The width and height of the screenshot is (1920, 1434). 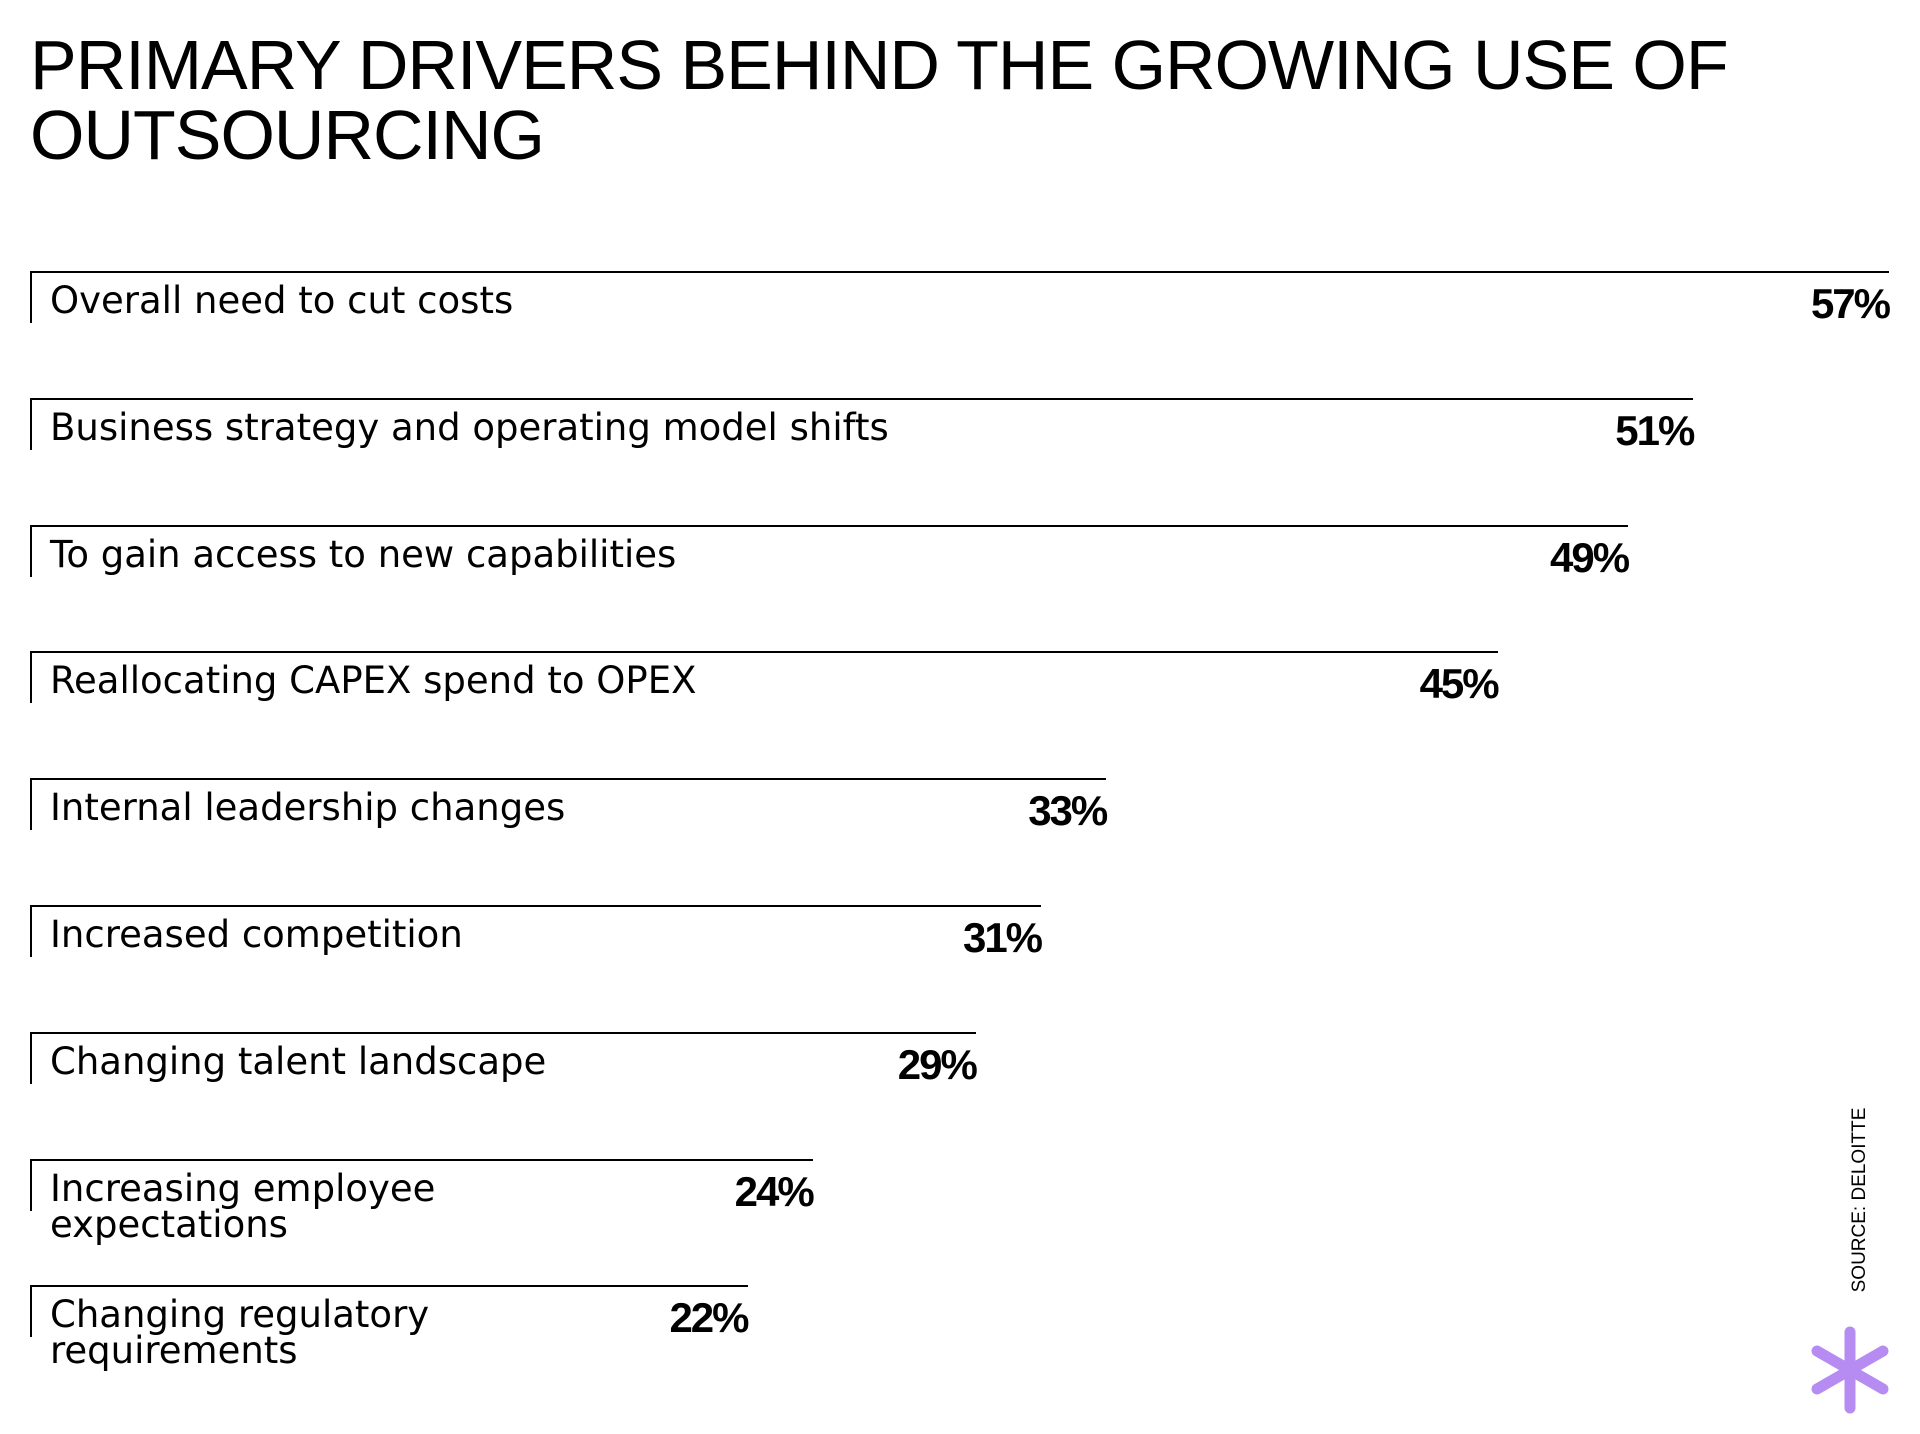 What do you see at coordinates (569, 805) in the screenshot?
I see `bar: Internal leadership changes 33%` at bounding box center [569, 805].